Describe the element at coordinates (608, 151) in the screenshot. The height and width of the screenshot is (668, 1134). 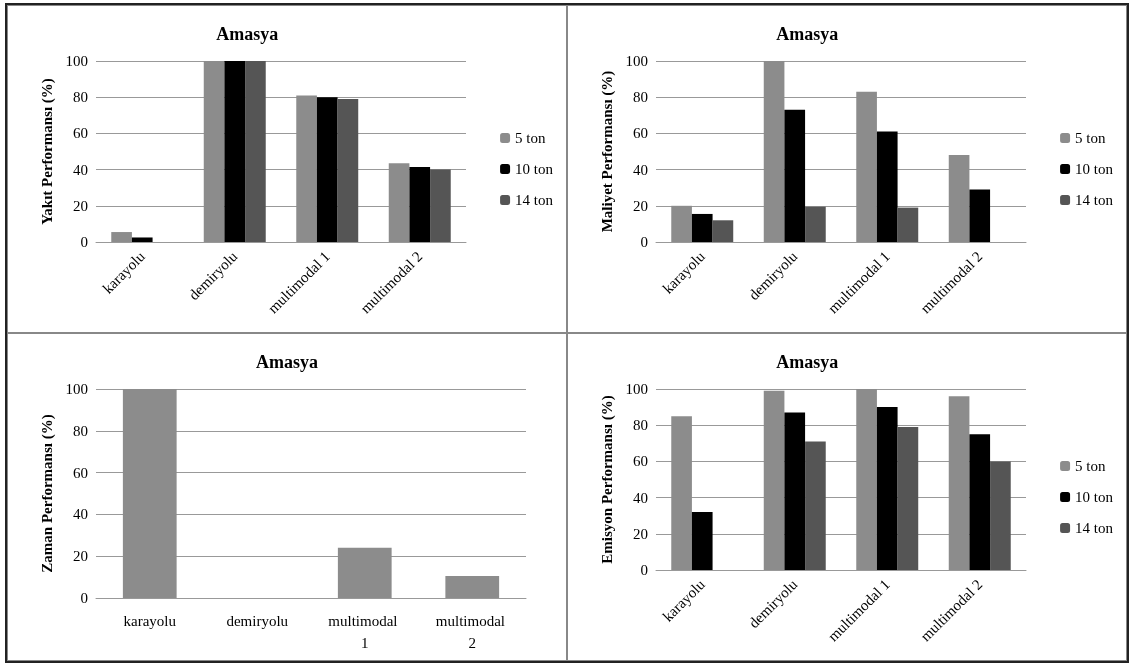
I see `y-axis-title: Maliyet Performansı (%)` at that location.